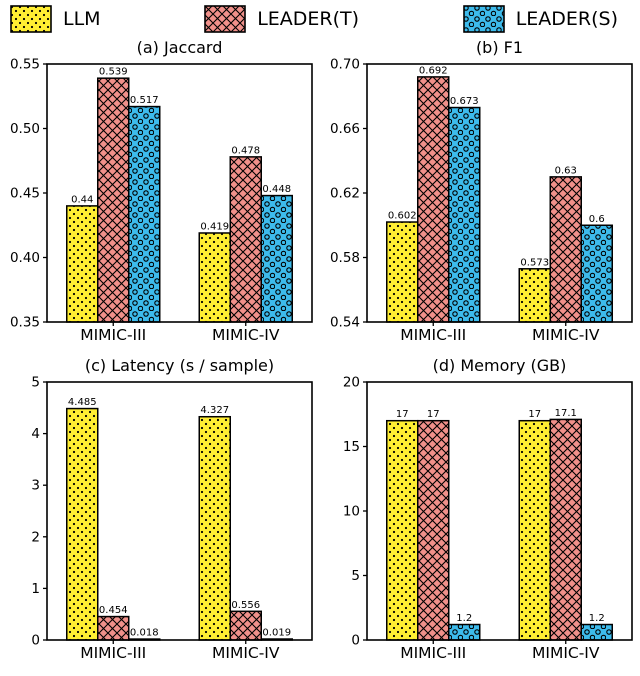 This screenshot has width=640, height=676. What do you see at coordinates (308, 18) in the screenshot?
I see `legend-label-leader-t: LEADER(T)` at bounding box center [308, 18].